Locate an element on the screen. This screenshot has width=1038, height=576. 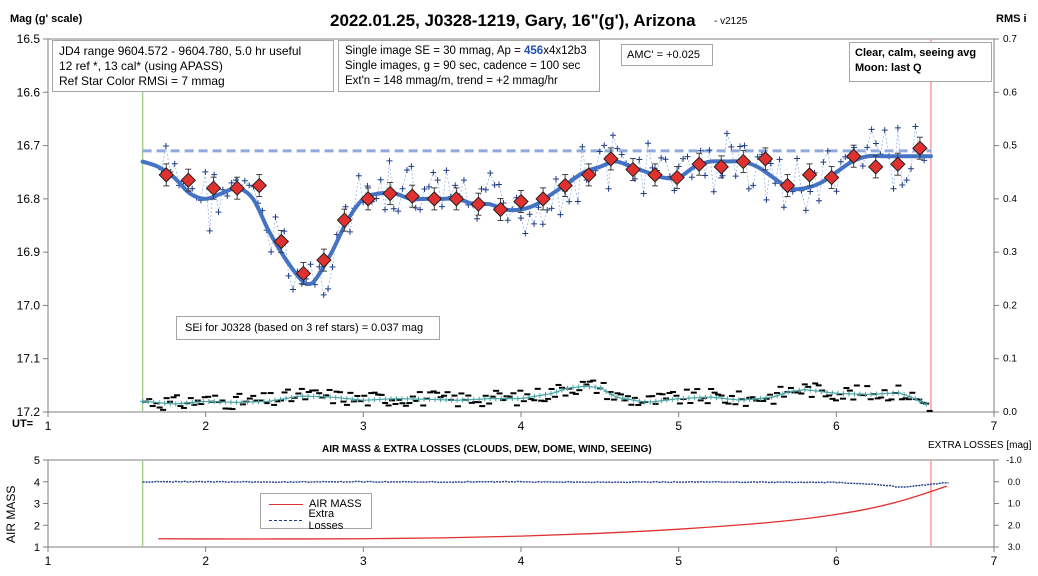
bottom-x-tick-label: 2 is located at coordinates (205, 561).